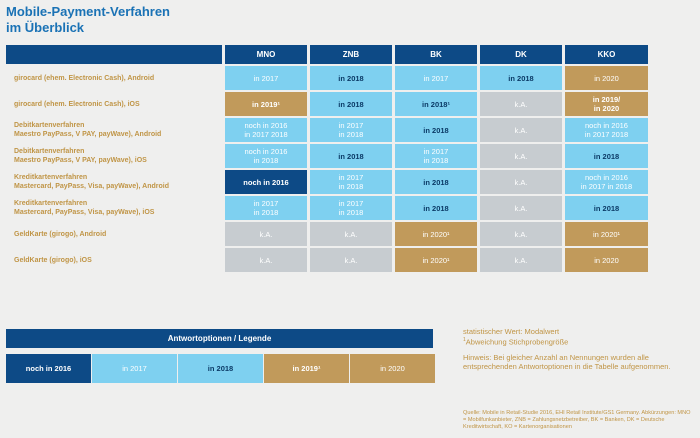 Image resolution: width=700 pixels, height=438 pixels. I want to click on page-title: Mobile-Payment-Verfahren im Überblick, so click(88, 20).